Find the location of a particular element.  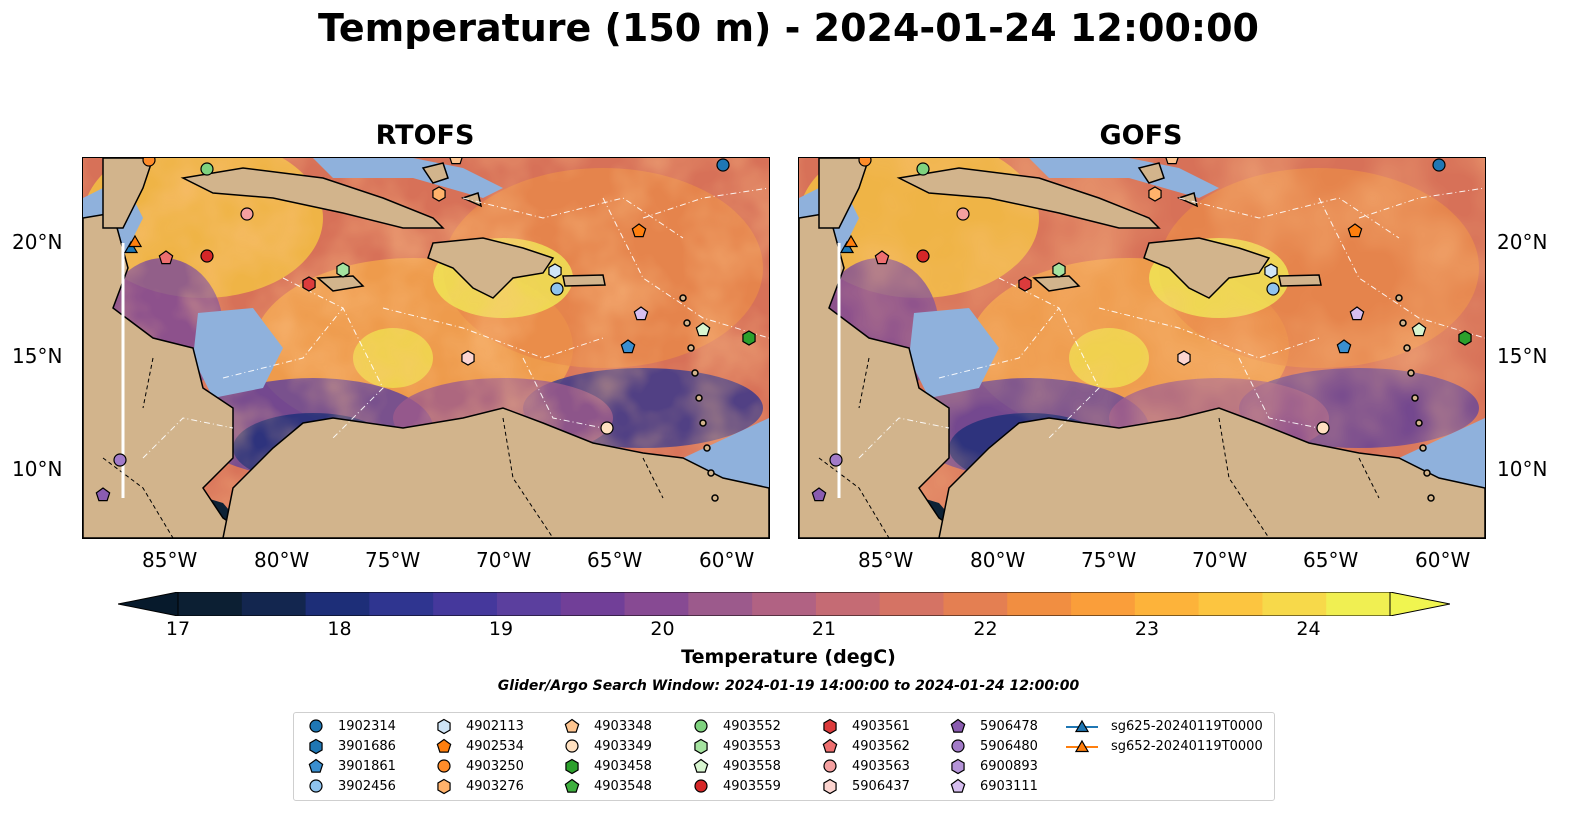

lon-tick-label: 80°W is located at coordinates (998, 560).